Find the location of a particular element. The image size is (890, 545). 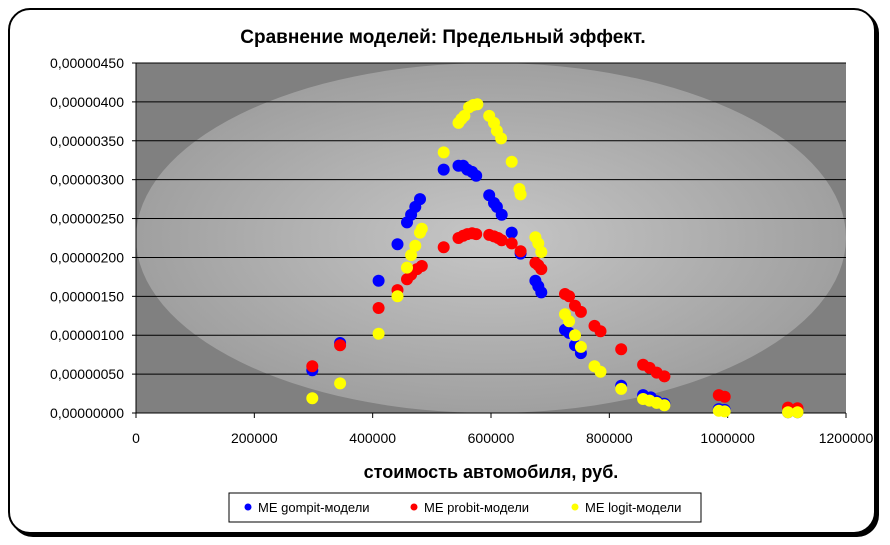

chart-title: Сравнение моделей: Предельный эффект. is located at coordinates (442, 37).